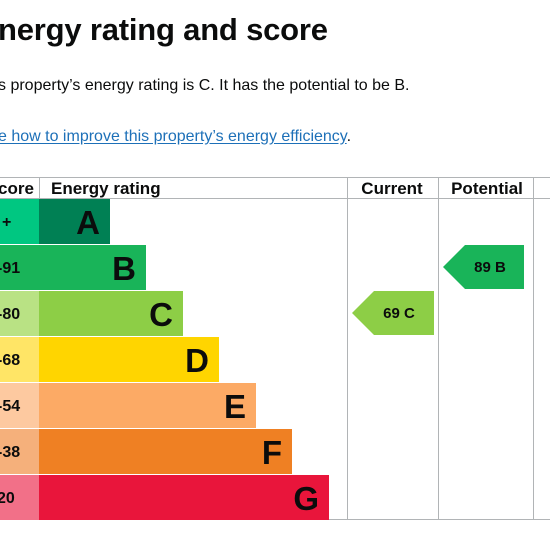 The image size is (550, 550). Describe the element at coordinates (306, 498) in the screenshot. I see `rating-letter: G` at that location.